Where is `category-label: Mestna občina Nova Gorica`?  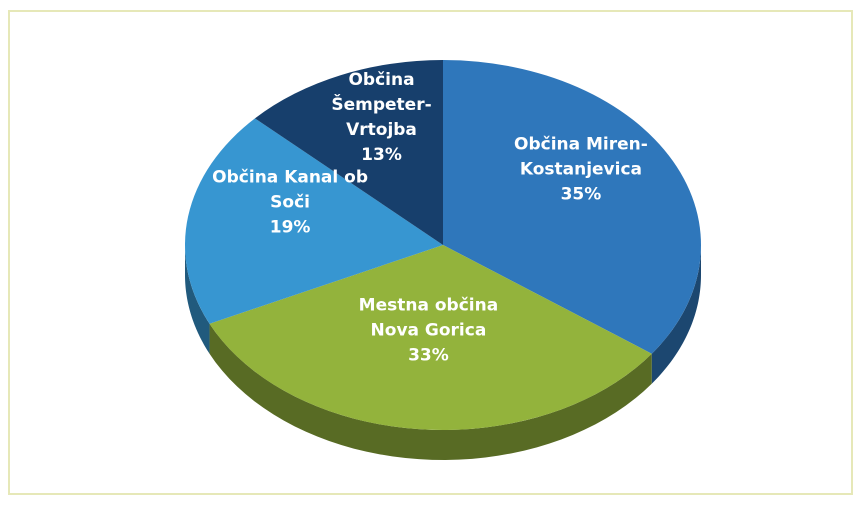 category-label: Mestna občina Nova Gorica is located at coordinates (428, 317).